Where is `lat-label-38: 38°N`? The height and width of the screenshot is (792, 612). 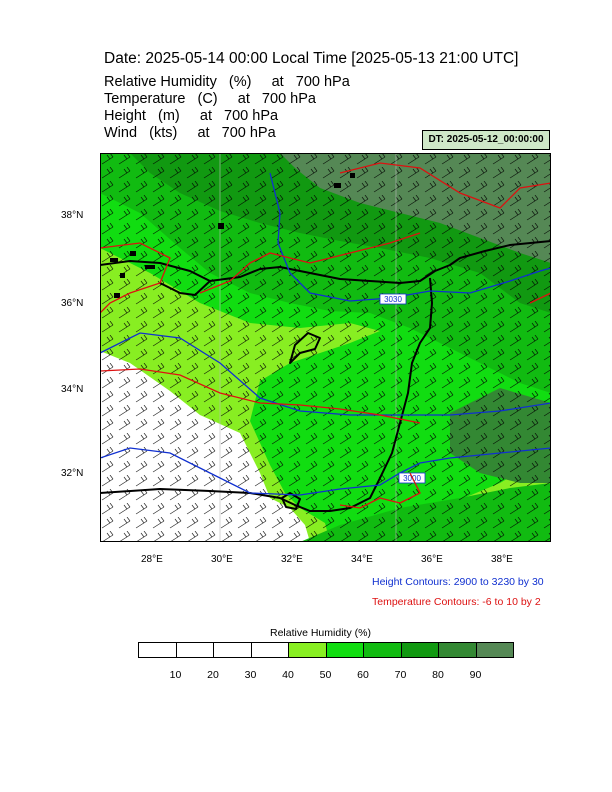
lat-label-38: 38°N is located at coordinates (72, 215).